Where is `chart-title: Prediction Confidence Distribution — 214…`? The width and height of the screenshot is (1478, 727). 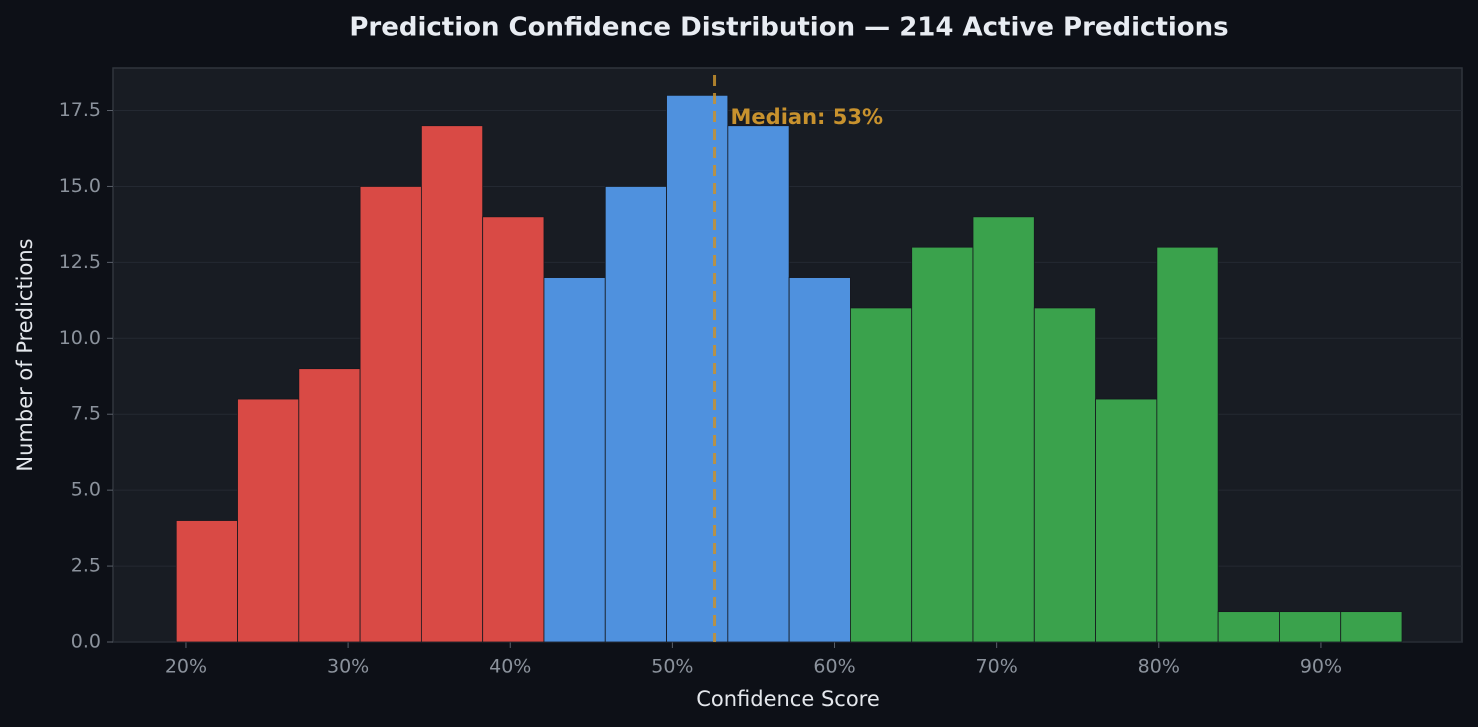 chart-title: Prediction Confidence Distribution — 214… is located at coordinates (788, 28).